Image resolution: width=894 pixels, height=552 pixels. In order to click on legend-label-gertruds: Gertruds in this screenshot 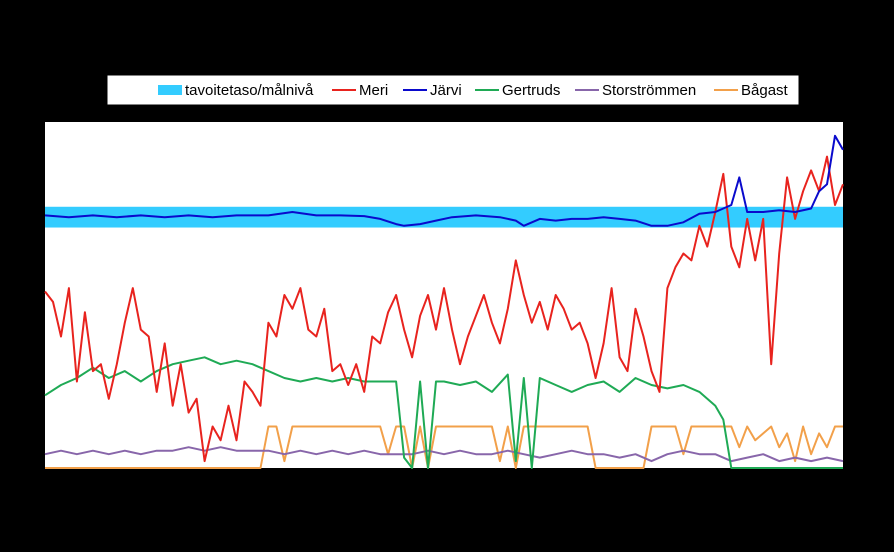, I will do `click(531, 90)`.